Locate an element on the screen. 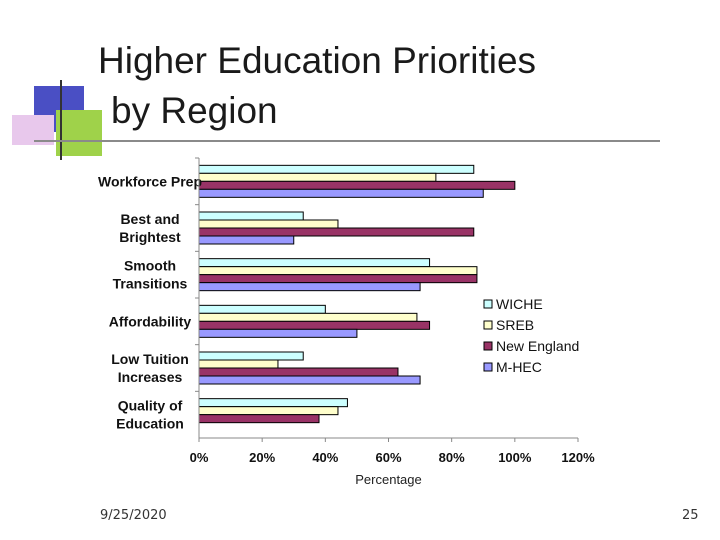 This screenshot has height=540, width=720. x-tick-label: 20% is located at coordinates (262, 457).